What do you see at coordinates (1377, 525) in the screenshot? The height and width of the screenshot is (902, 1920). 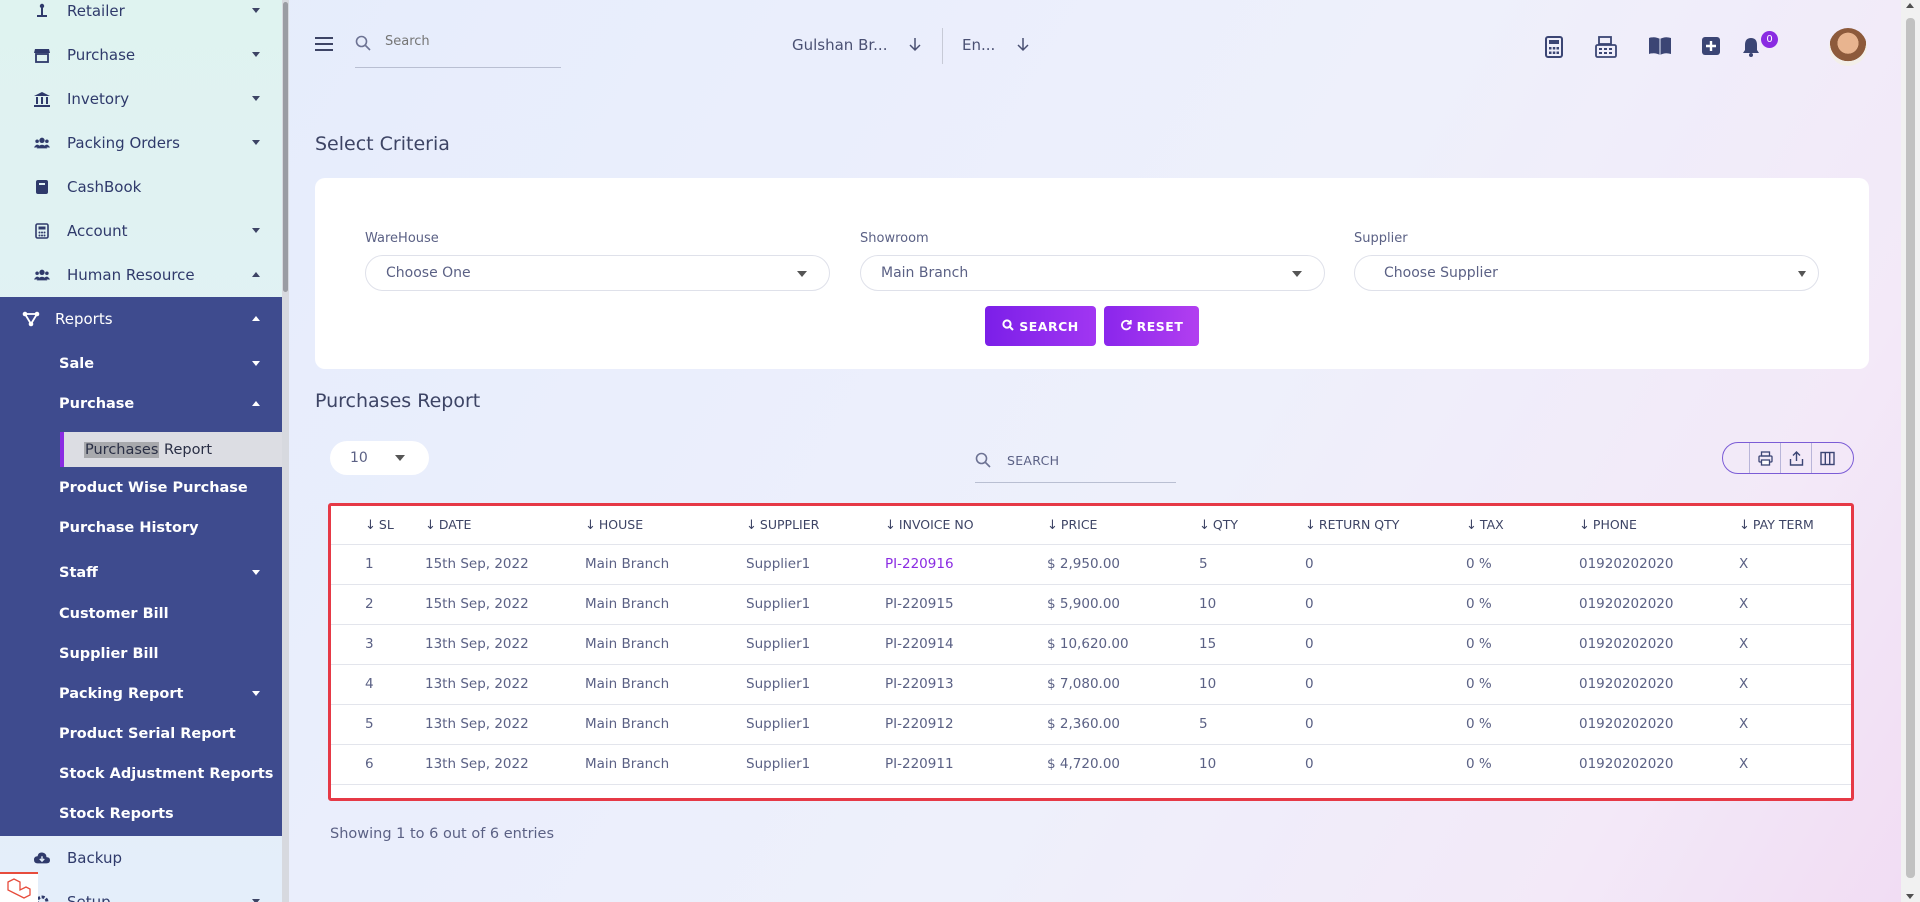 I see `column-header-return-qty: ↓ RETURN QTY` at bounding box center [1377, 525].